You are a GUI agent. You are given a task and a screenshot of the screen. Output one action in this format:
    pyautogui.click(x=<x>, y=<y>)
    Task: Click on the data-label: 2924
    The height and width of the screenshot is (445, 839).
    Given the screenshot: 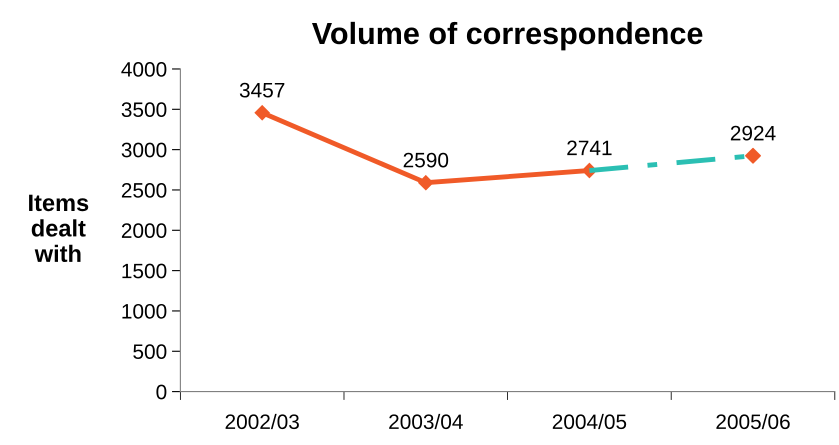 What is the action you would take?
    pyautogui.click(x=753, y=133)
    